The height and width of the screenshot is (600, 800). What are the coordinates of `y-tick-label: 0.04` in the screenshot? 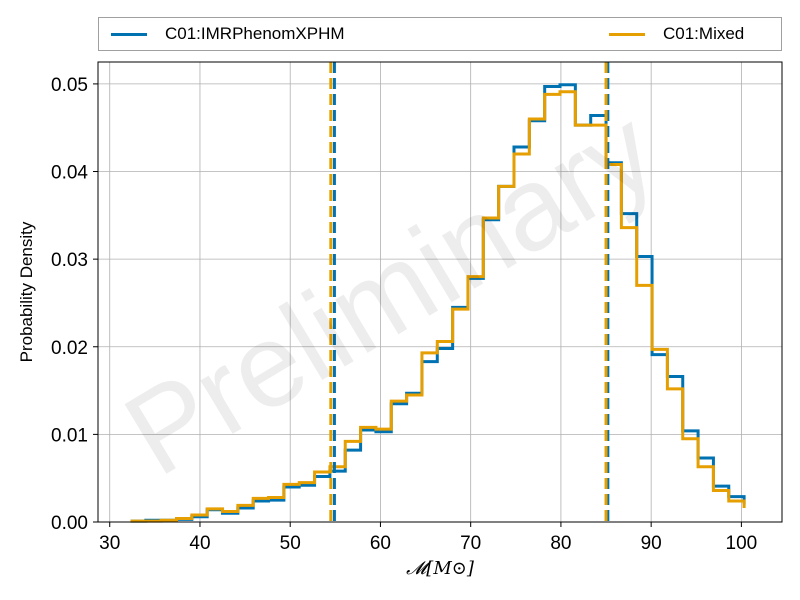 It's located at (69, 173).